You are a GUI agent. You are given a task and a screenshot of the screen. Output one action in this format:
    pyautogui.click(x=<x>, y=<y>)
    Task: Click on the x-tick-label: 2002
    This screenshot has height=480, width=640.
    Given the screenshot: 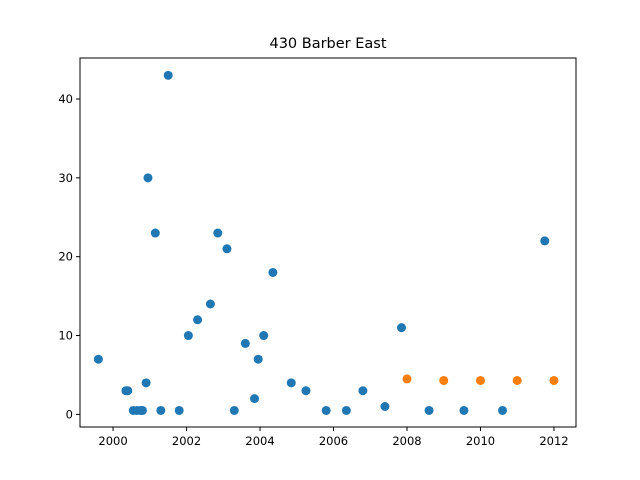 What is the action you would take?
    pyautogui.click(x=186, y=441)
    